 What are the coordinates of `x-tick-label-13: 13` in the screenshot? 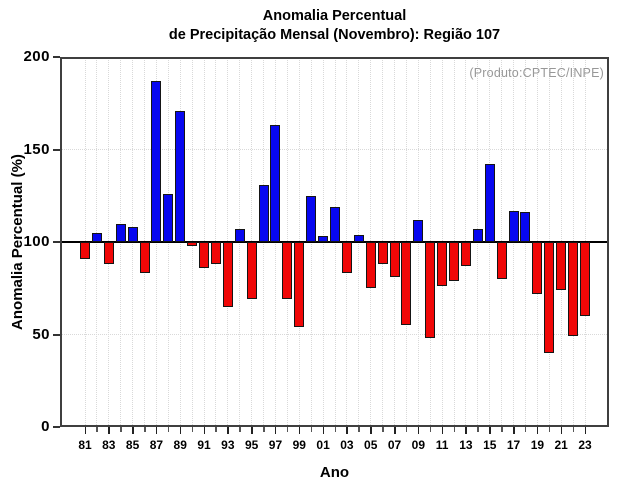 It's located at (466, 445).